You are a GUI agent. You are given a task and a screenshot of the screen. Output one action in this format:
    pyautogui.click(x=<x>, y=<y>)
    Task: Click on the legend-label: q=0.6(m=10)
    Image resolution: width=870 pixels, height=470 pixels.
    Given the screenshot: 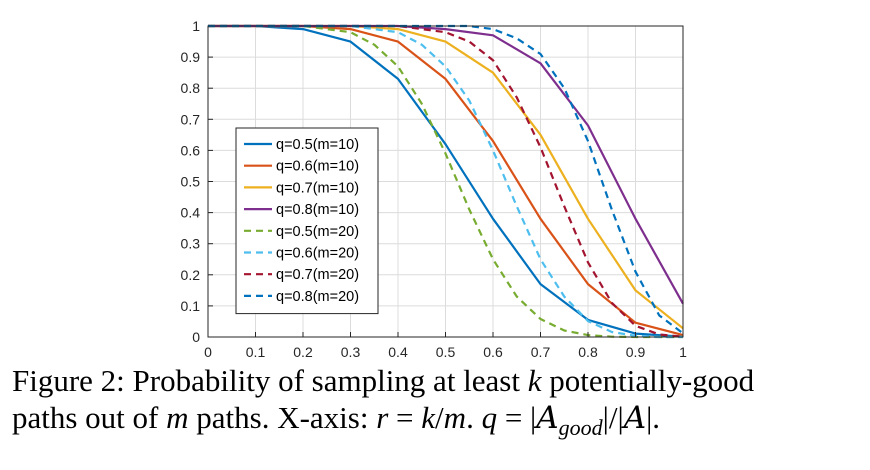 What is the action you would take?
    pyautogui.click(x=317, y=167)
    